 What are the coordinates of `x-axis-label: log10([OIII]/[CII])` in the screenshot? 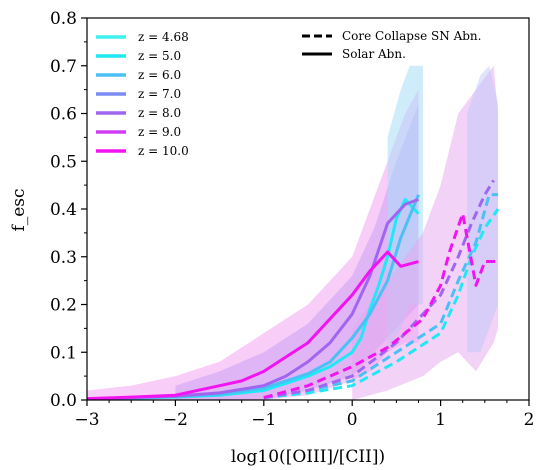 It's located at (308, 457).